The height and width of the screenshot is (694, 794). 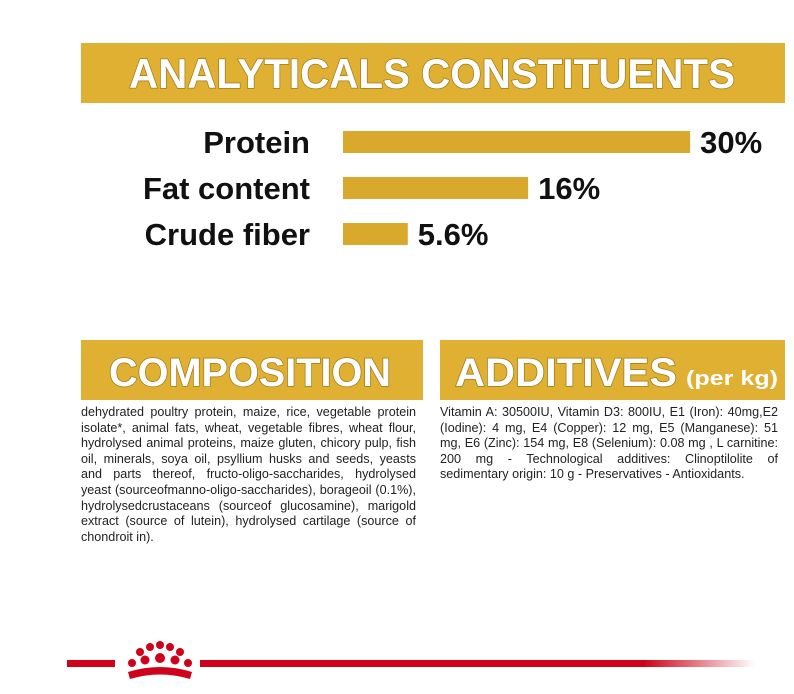 What do you see at coordinates (731, 142) in the screenshot?
I see `value-label: 30%` at bounding box center [731, 142].